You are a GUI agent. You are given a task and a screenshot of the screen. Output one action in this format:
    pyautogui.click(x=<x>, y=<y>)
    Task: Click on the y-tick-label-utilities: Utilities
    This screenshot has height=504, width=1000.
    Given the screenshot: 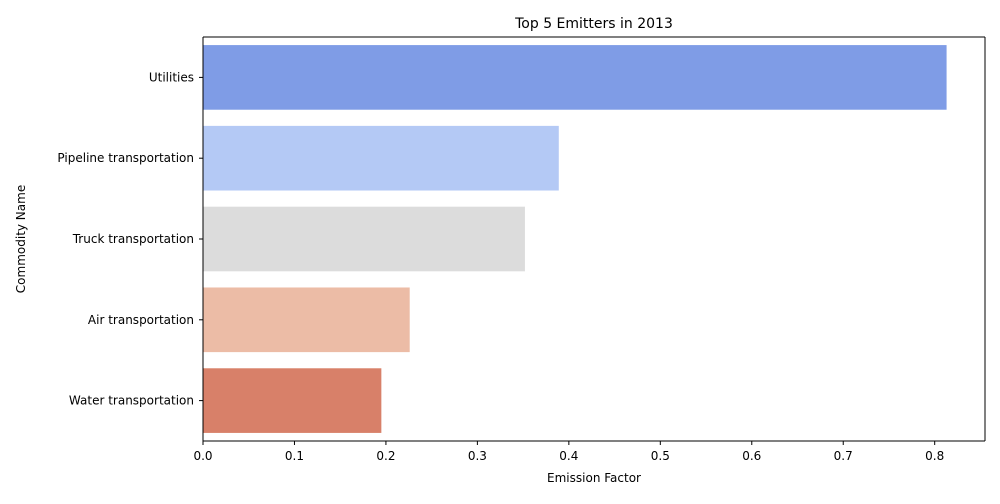 What is the action you would take?
    pyautogui.click(x=171, y=77)
    